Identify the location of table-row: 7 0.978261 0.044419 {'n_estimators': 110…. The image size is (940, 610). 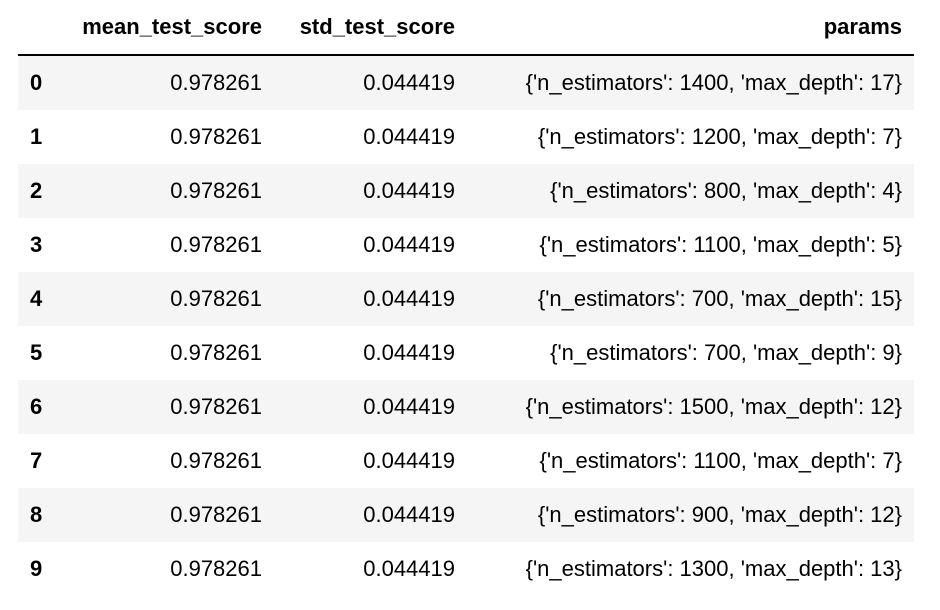
(466, 461).